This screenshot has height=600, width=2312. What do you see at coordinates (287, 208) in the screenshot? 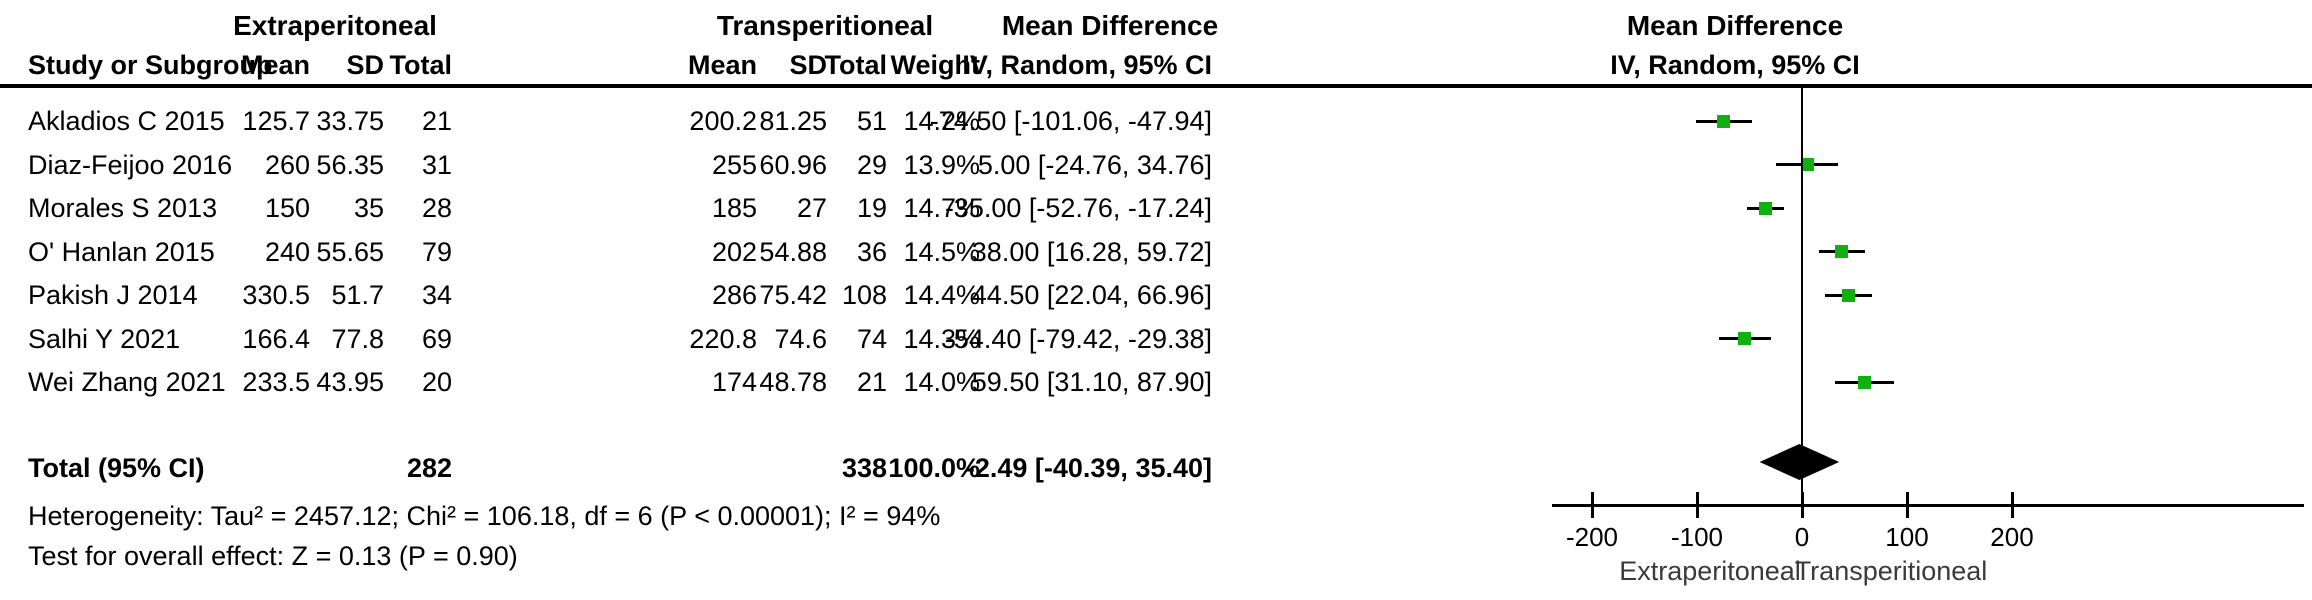
I see `mean-extraperitoneal: 150` at bounding box center [287, 208].